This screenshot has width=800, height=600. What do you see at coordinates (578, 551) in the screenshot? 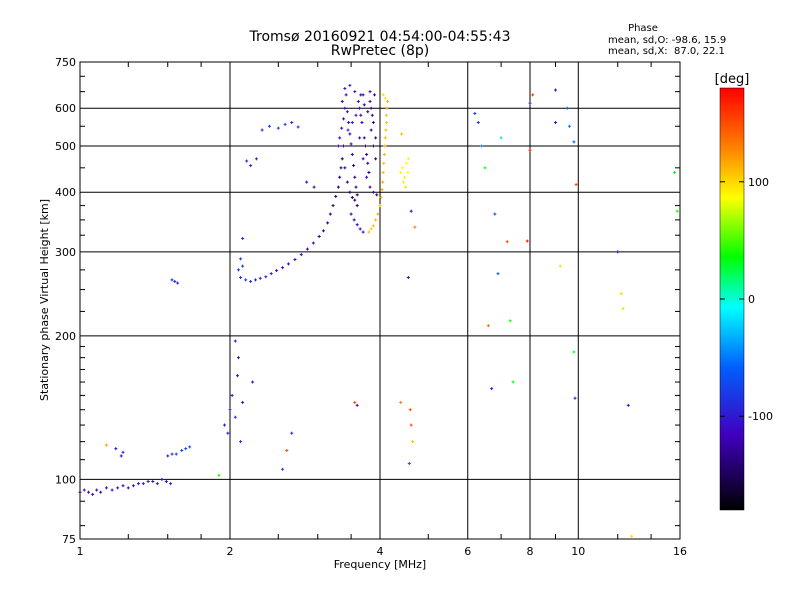
I see `x-tick-label: 10` at bounding box center [578, 551].